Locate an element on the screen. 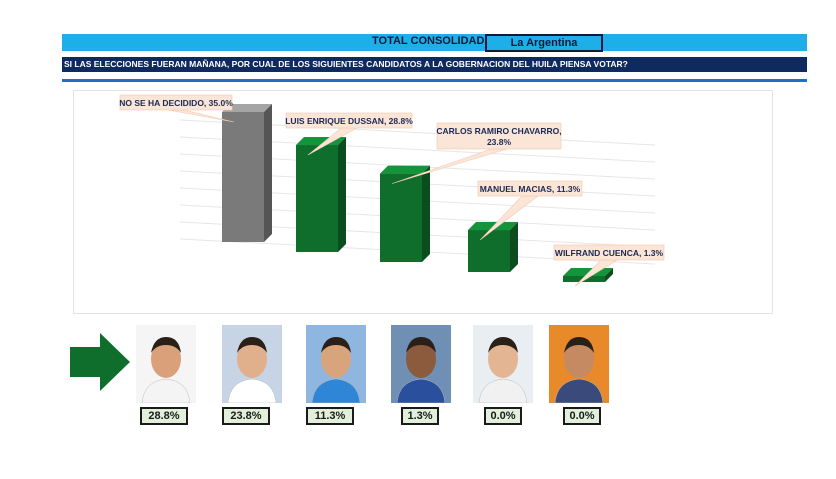 This screenshot has height=479, width=836. data-label: 23.8% is located at coordinates (499, 142).